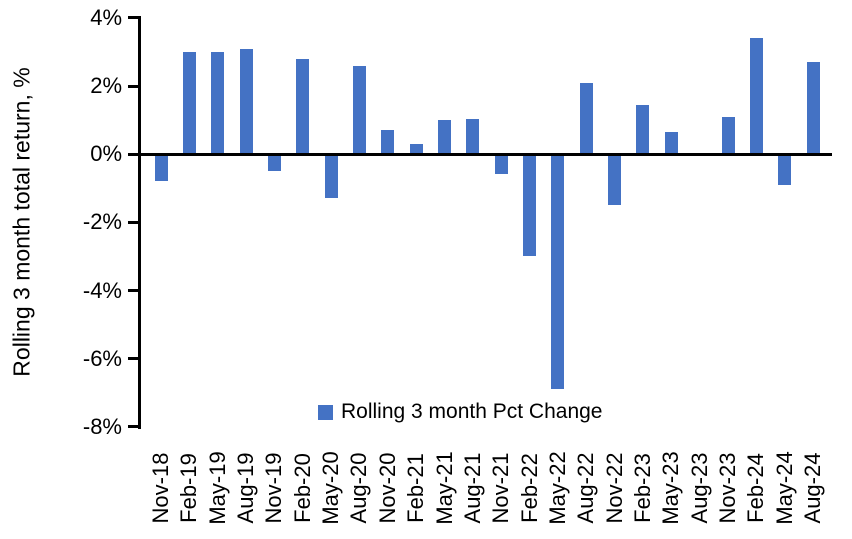  What do you see at coordinates (160, 488) in the screenshot?
I see `x-tick-label: Nov-18` at bounding box center [160, 488].